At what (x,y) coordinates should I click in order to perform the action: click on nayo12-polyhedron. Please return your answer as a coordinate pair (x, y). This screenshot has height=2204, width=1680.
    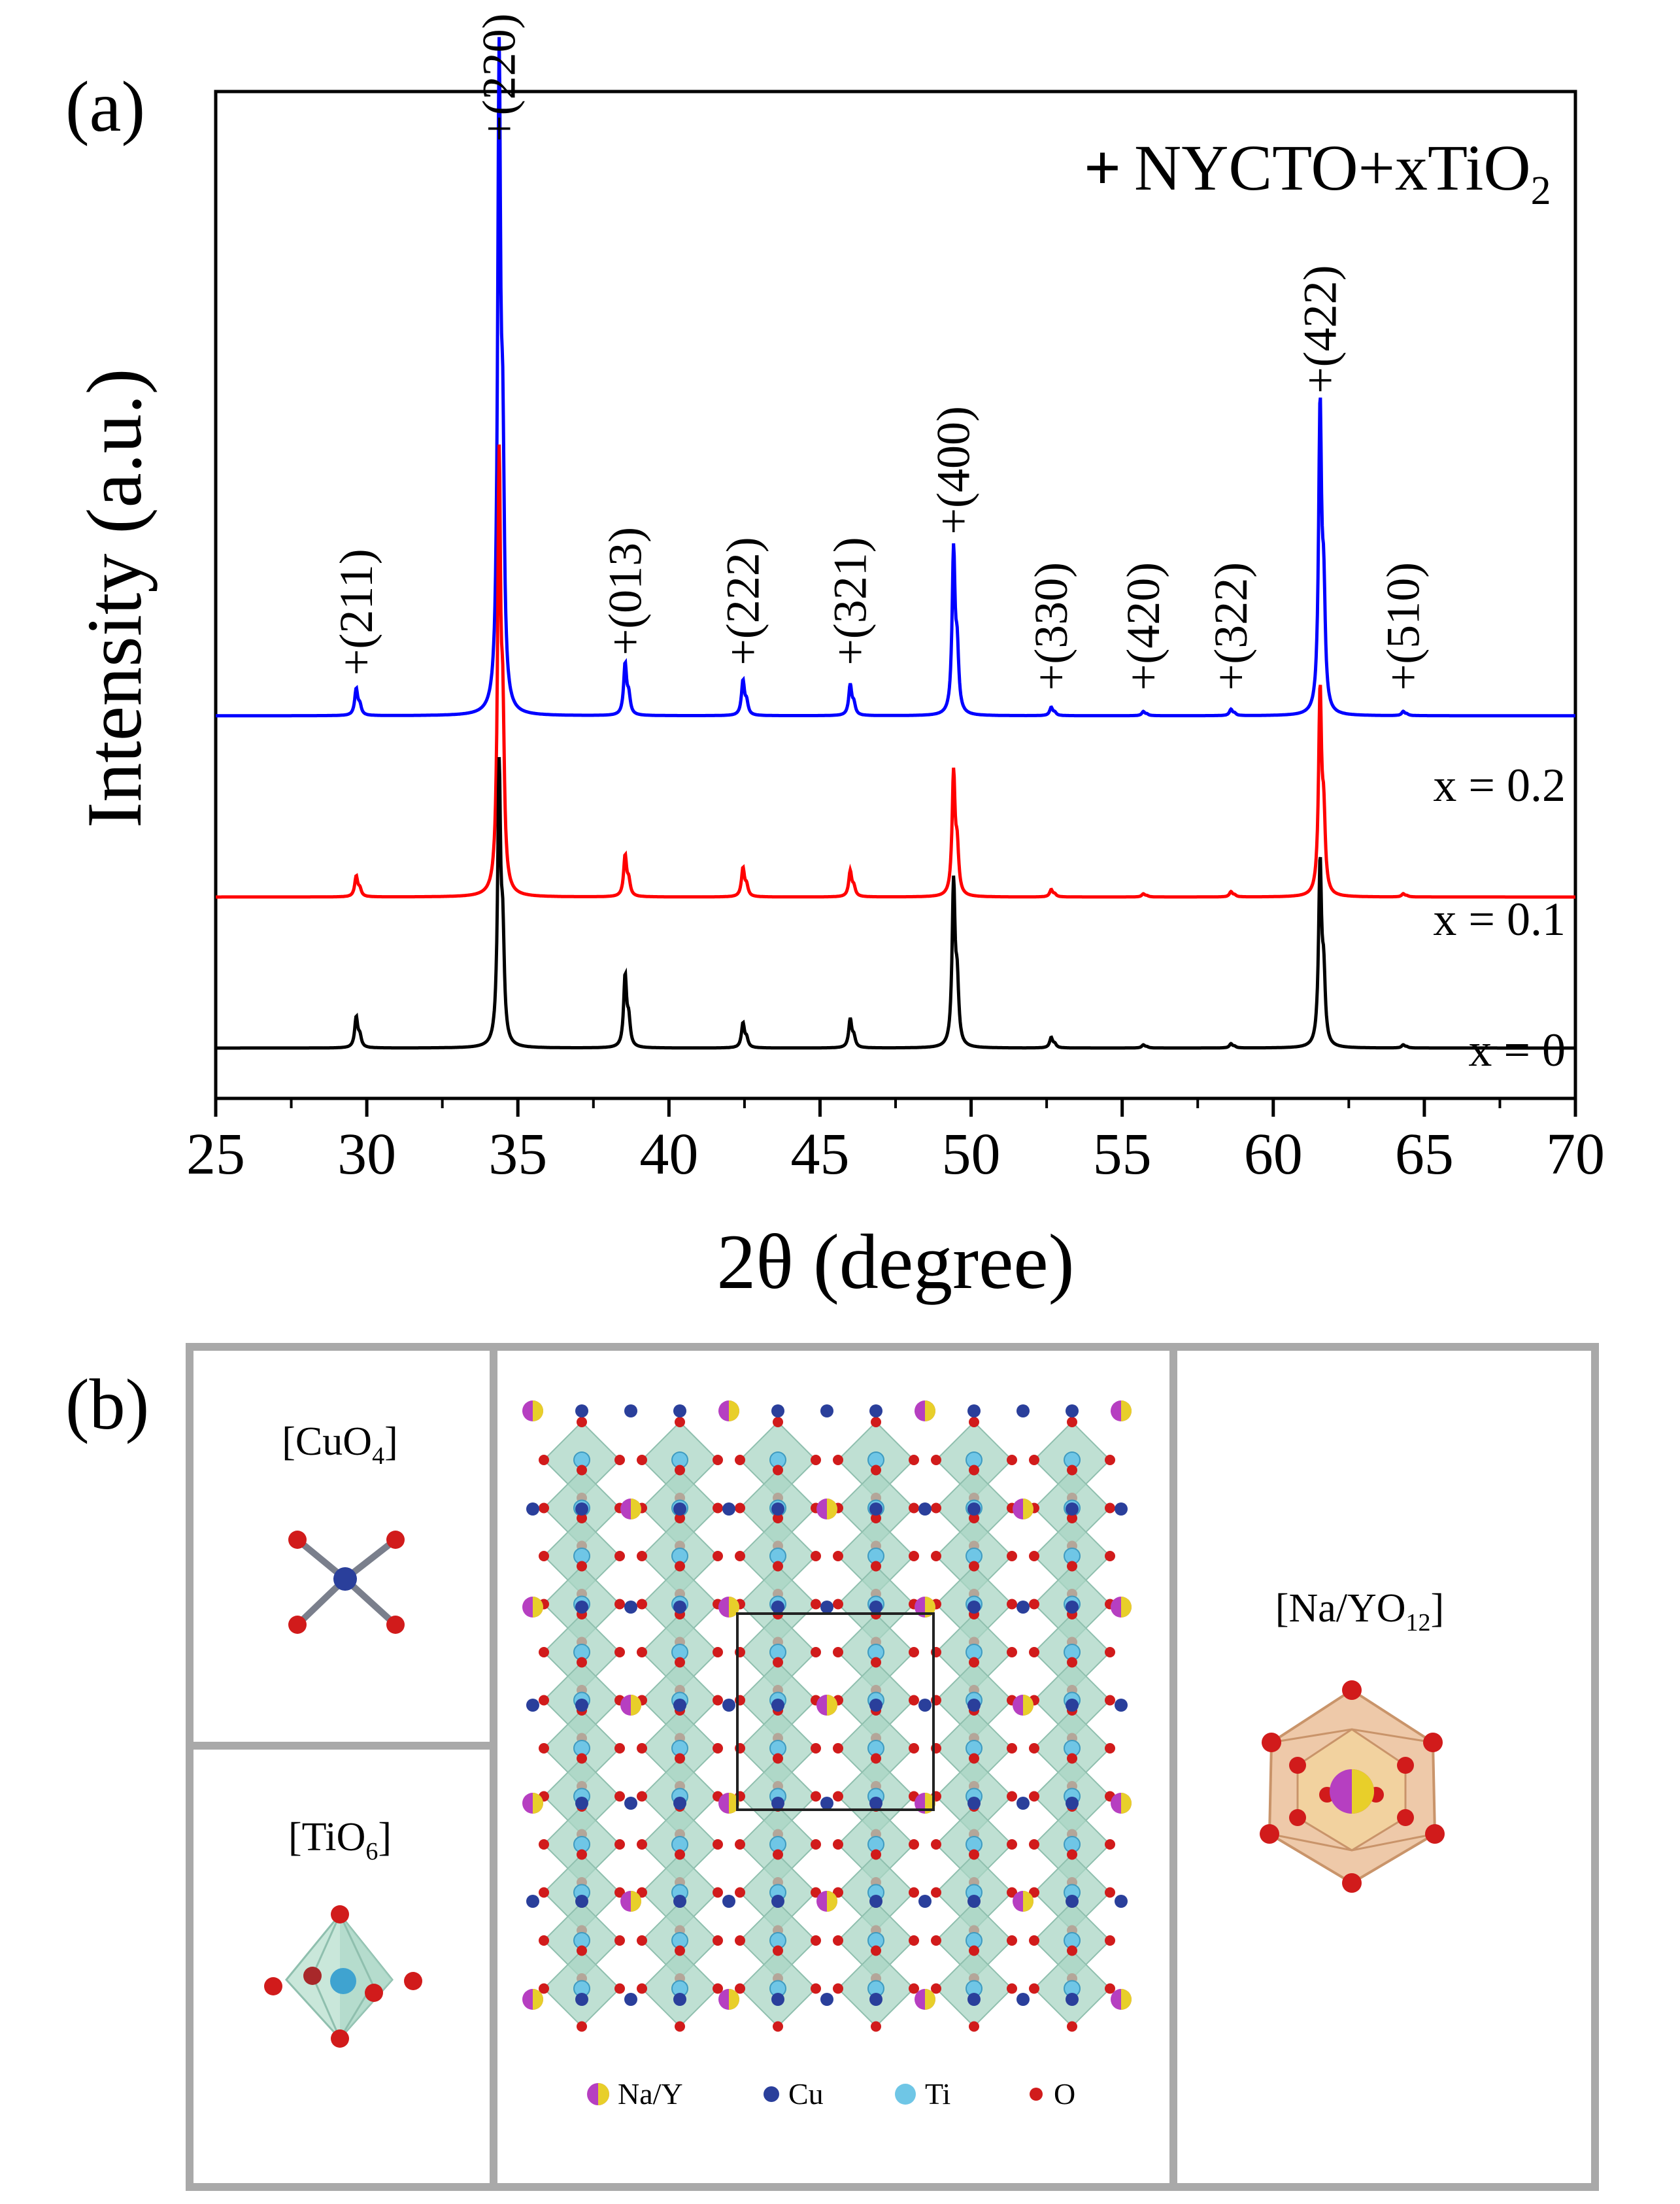
    Looking at the image, I should click on (1352, 1786).